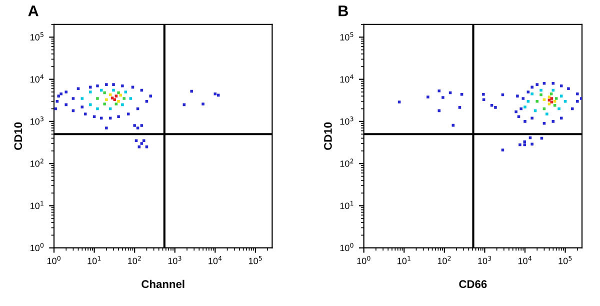 The width and height of the screenshot is (600, 306). Describe the element at coordinates (343, 11) in the screenshot. I see `chart-title: B` at that location.